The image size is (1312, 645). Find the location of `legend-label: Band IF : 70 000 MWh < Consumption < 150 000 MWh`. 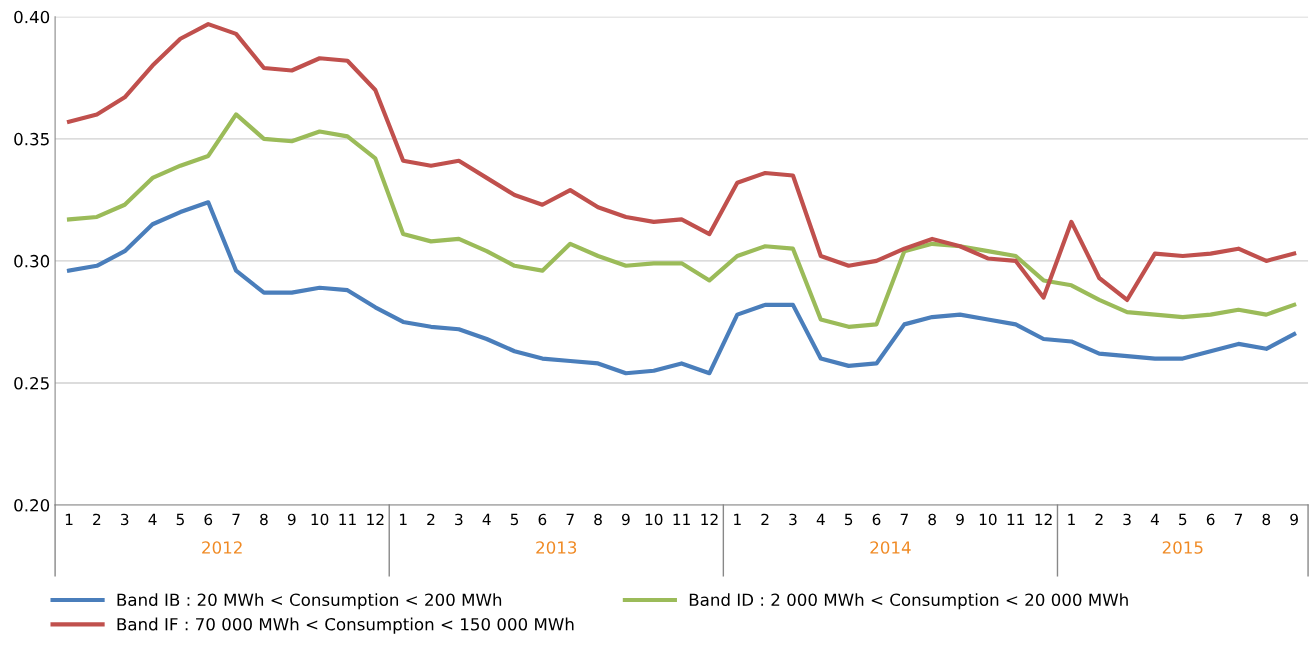

legend-label: Band IF : 70 000 MWh < Consumption < 150 000 MWh is located at coordinates (345, 625).